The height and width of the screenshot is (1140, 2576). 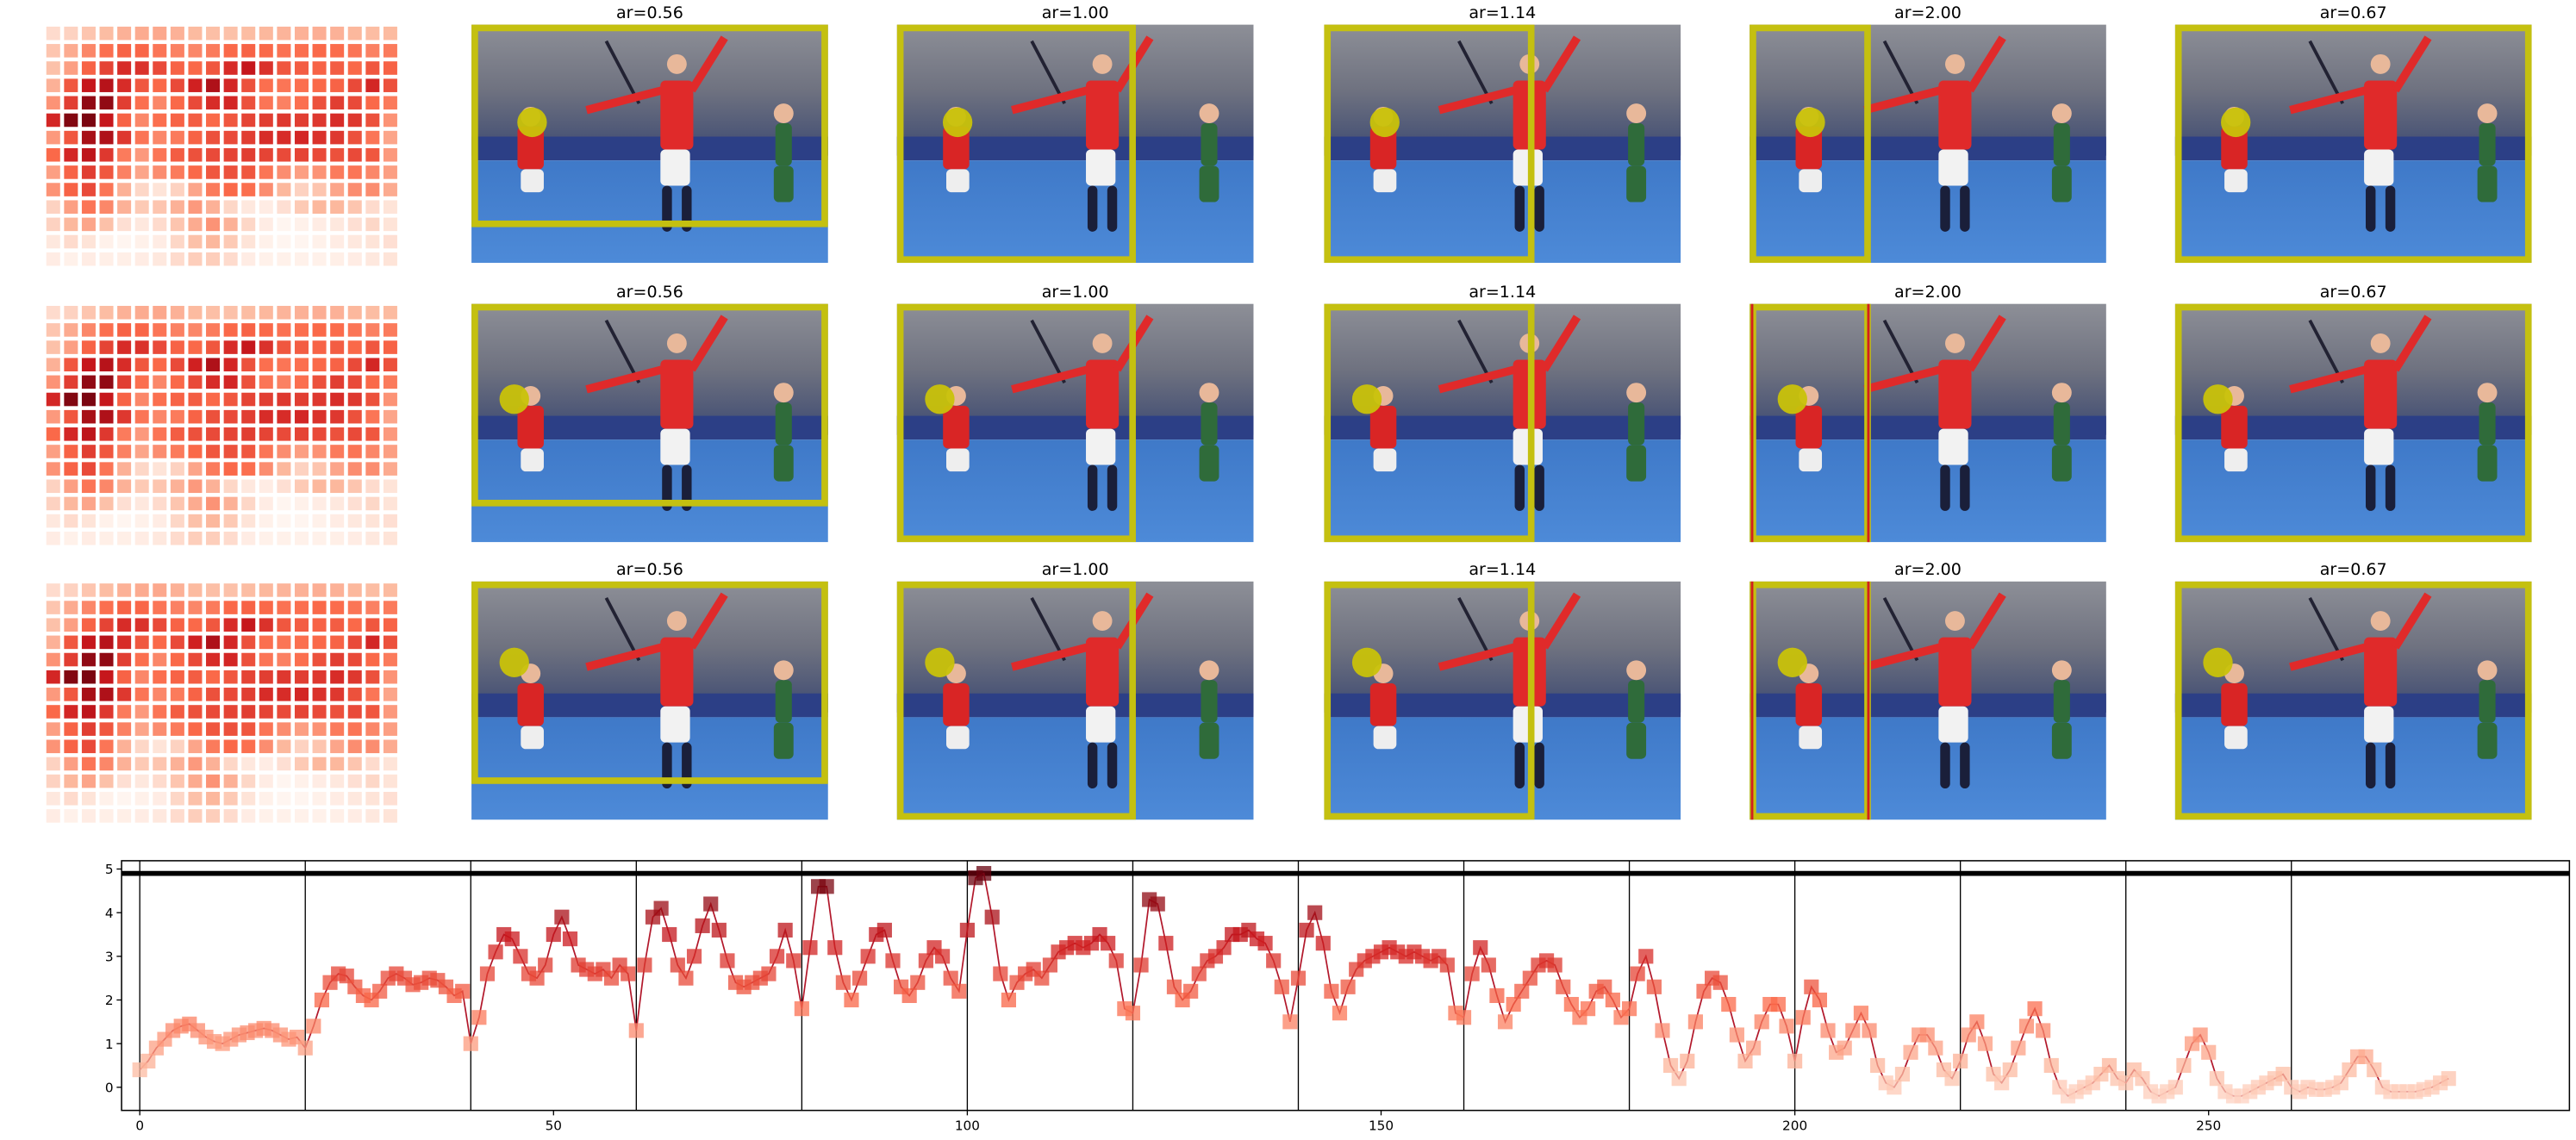 I want to click on crop-box, so click(x=1429, y=144).